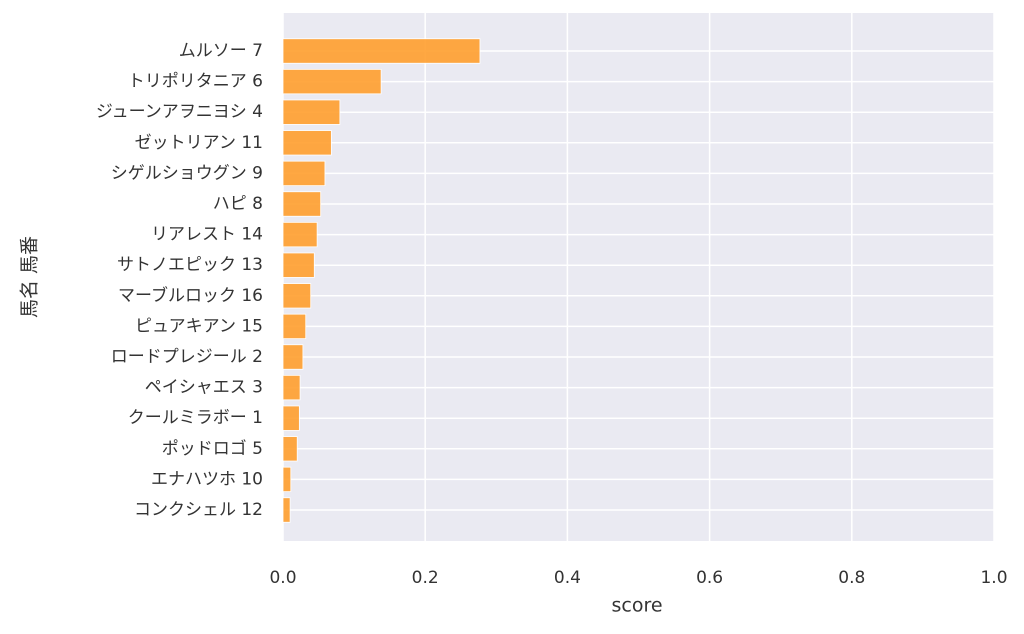 This screenshot has width=1024, height=634. Describe the element at coordinates (425, 578) in the screenshot. I see `x-tick-label: 0.2` at that location.